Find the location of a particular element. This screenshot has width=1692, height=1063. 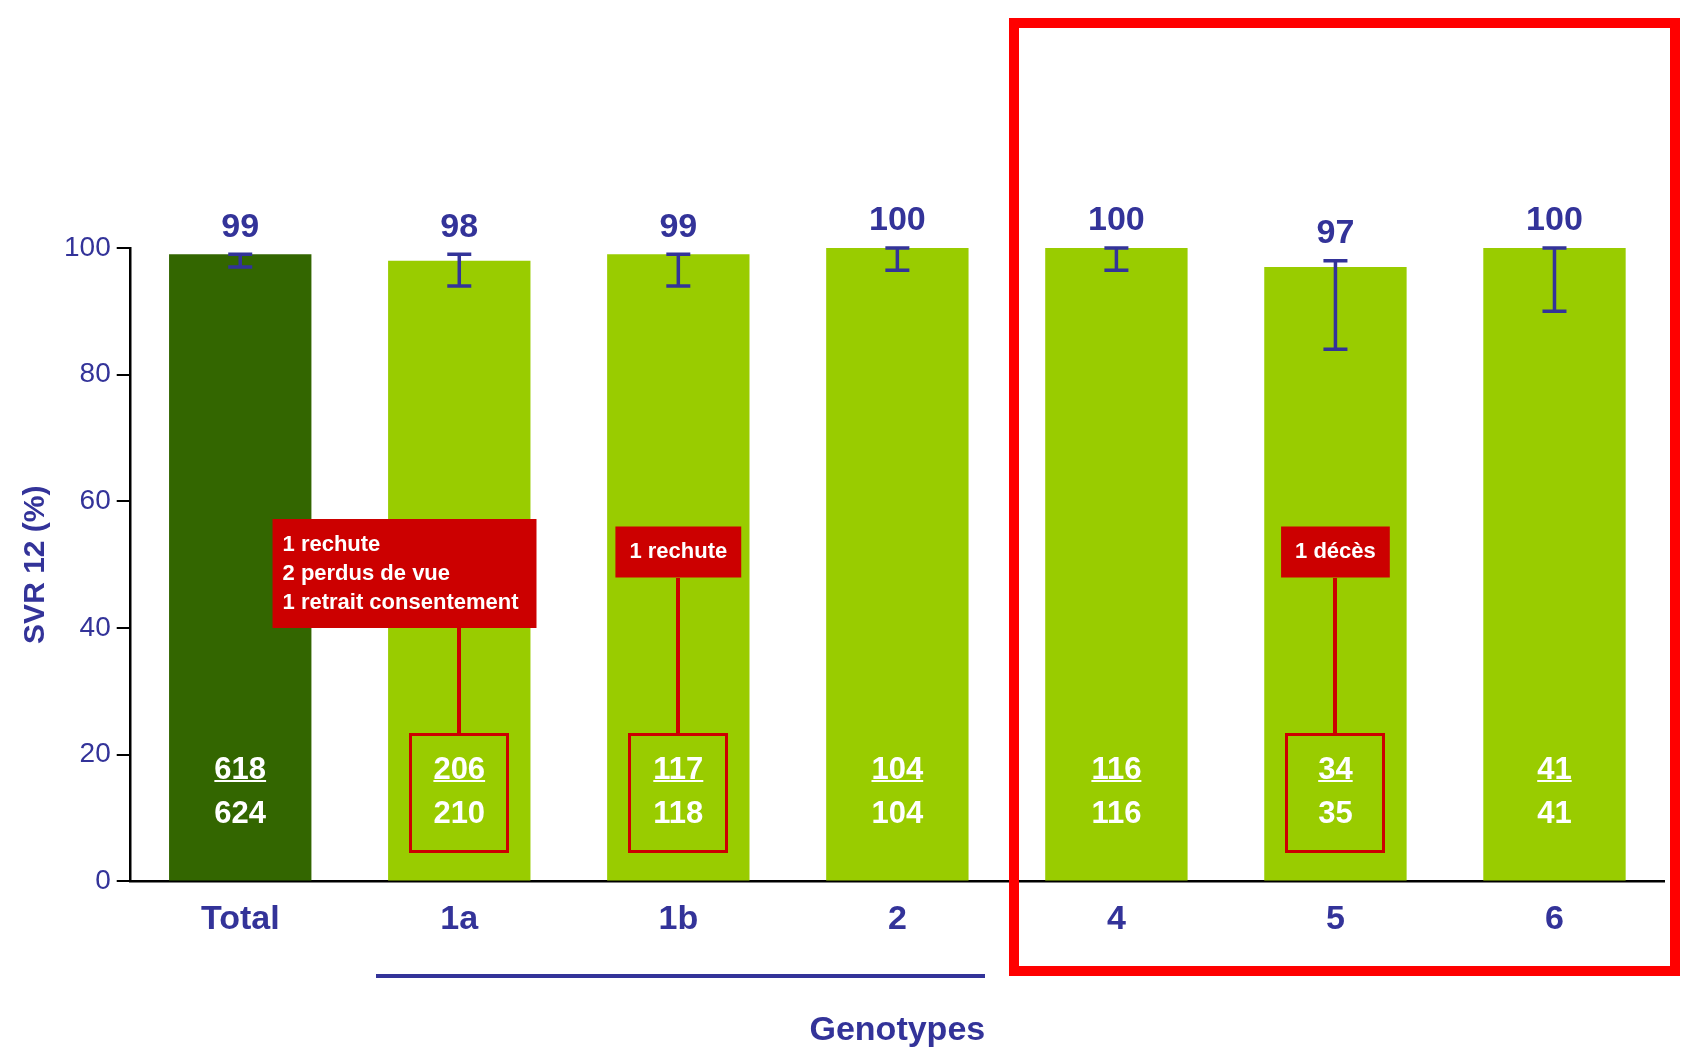

x-axis-title: Genotypes is located at coordinates (897, 1027).